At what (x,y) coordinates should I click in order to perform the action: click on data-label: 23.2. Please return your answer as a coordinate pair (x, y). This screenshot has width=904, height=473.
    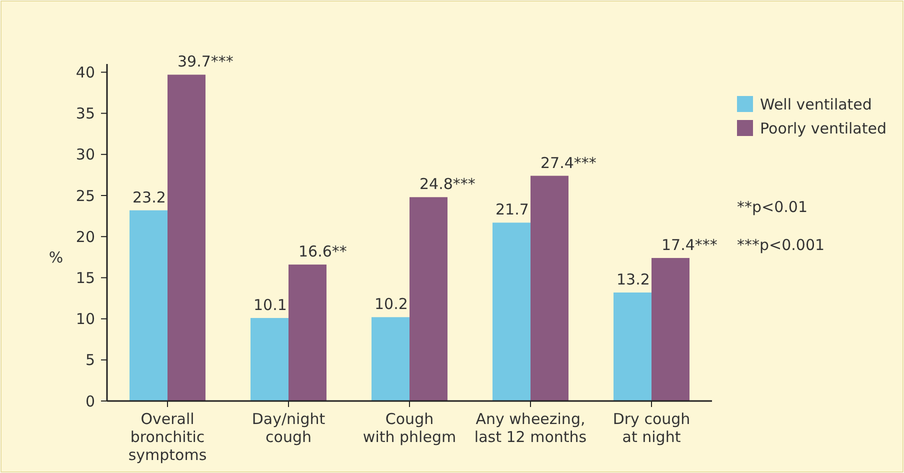
    Looking at the image, I should click on (149, 197).